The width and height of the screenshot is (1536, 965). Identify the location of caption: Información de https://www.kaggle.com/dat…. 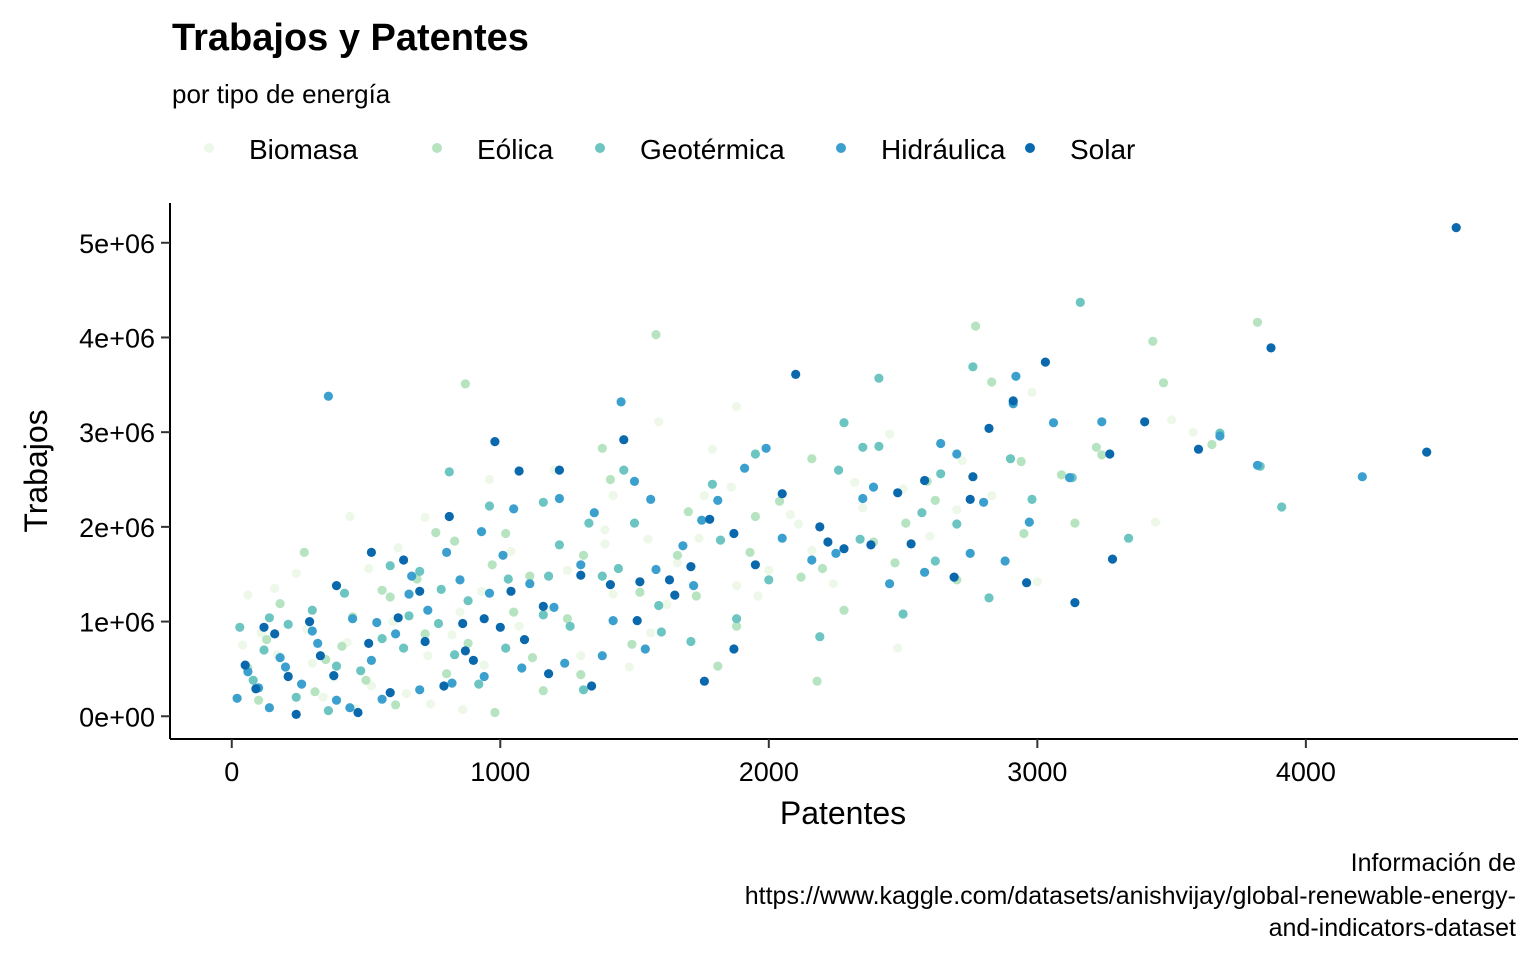
(1130, 895).